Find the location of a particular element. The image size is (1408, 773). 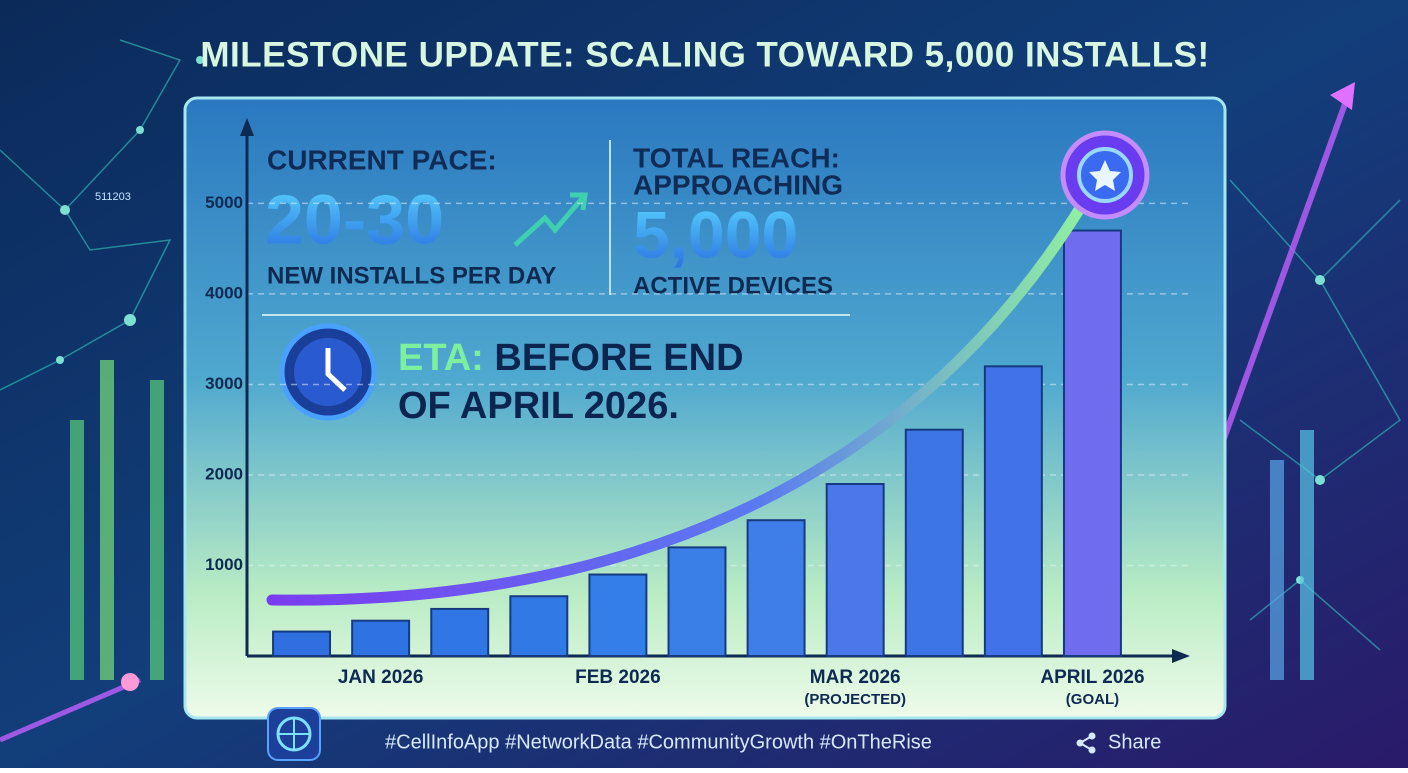

y-tick-label: 5000 is located at coordinates (224, 202).